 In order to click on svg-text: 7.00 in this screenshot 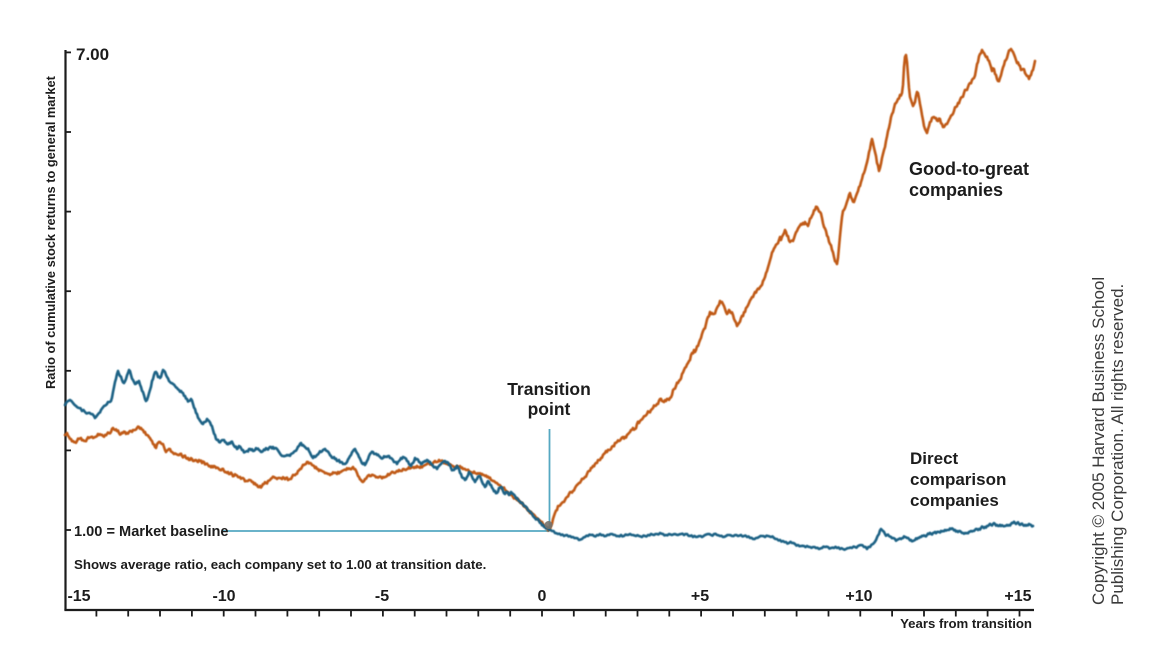, I will do `click(92, 54)`.